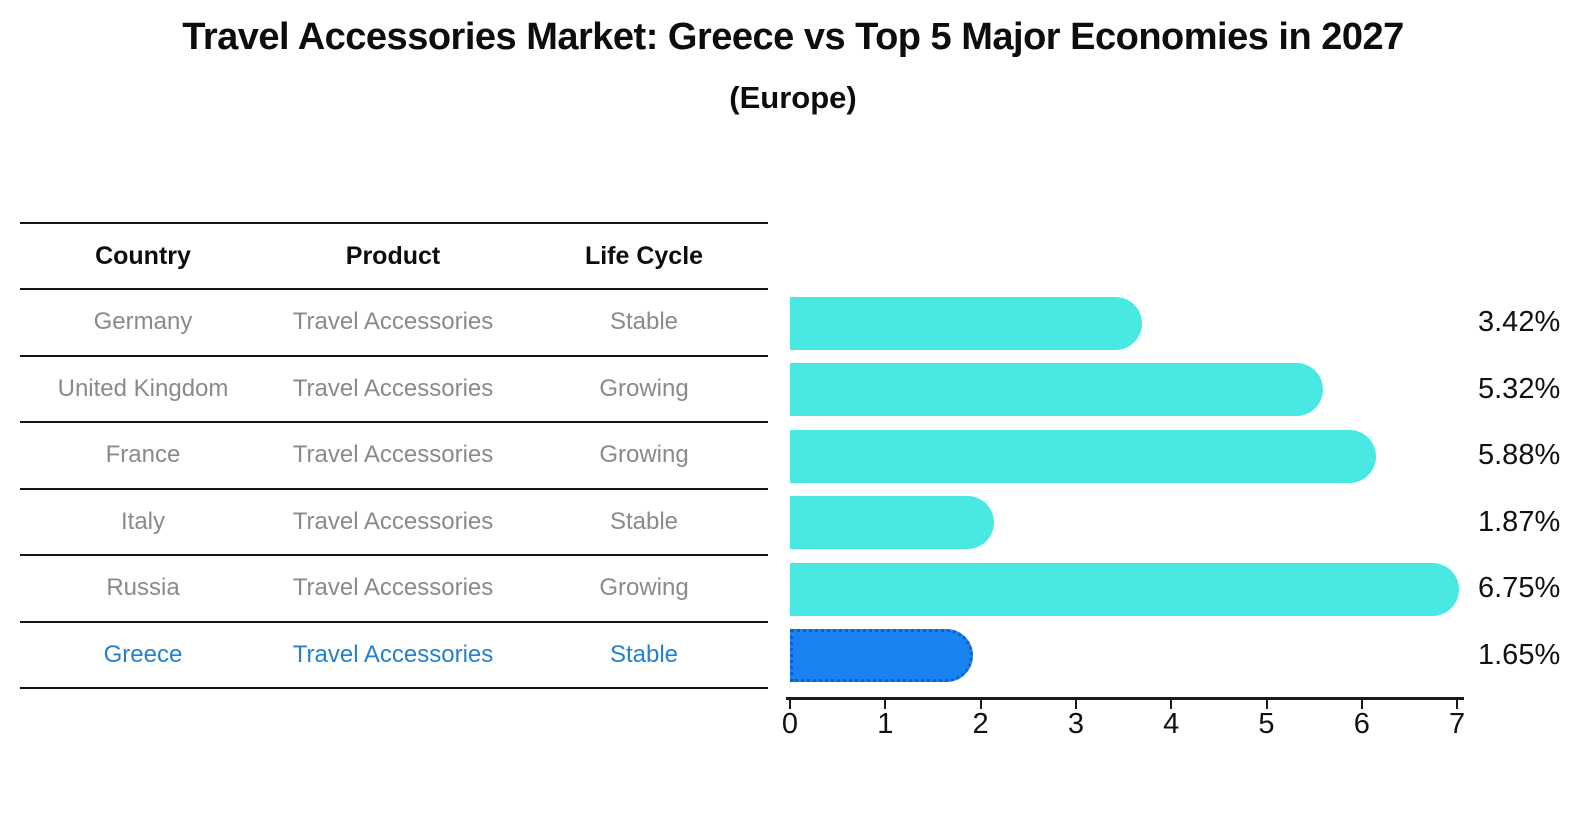  I want to click on table-row: Russia Travel Accessories Growing, so click(394, 589).